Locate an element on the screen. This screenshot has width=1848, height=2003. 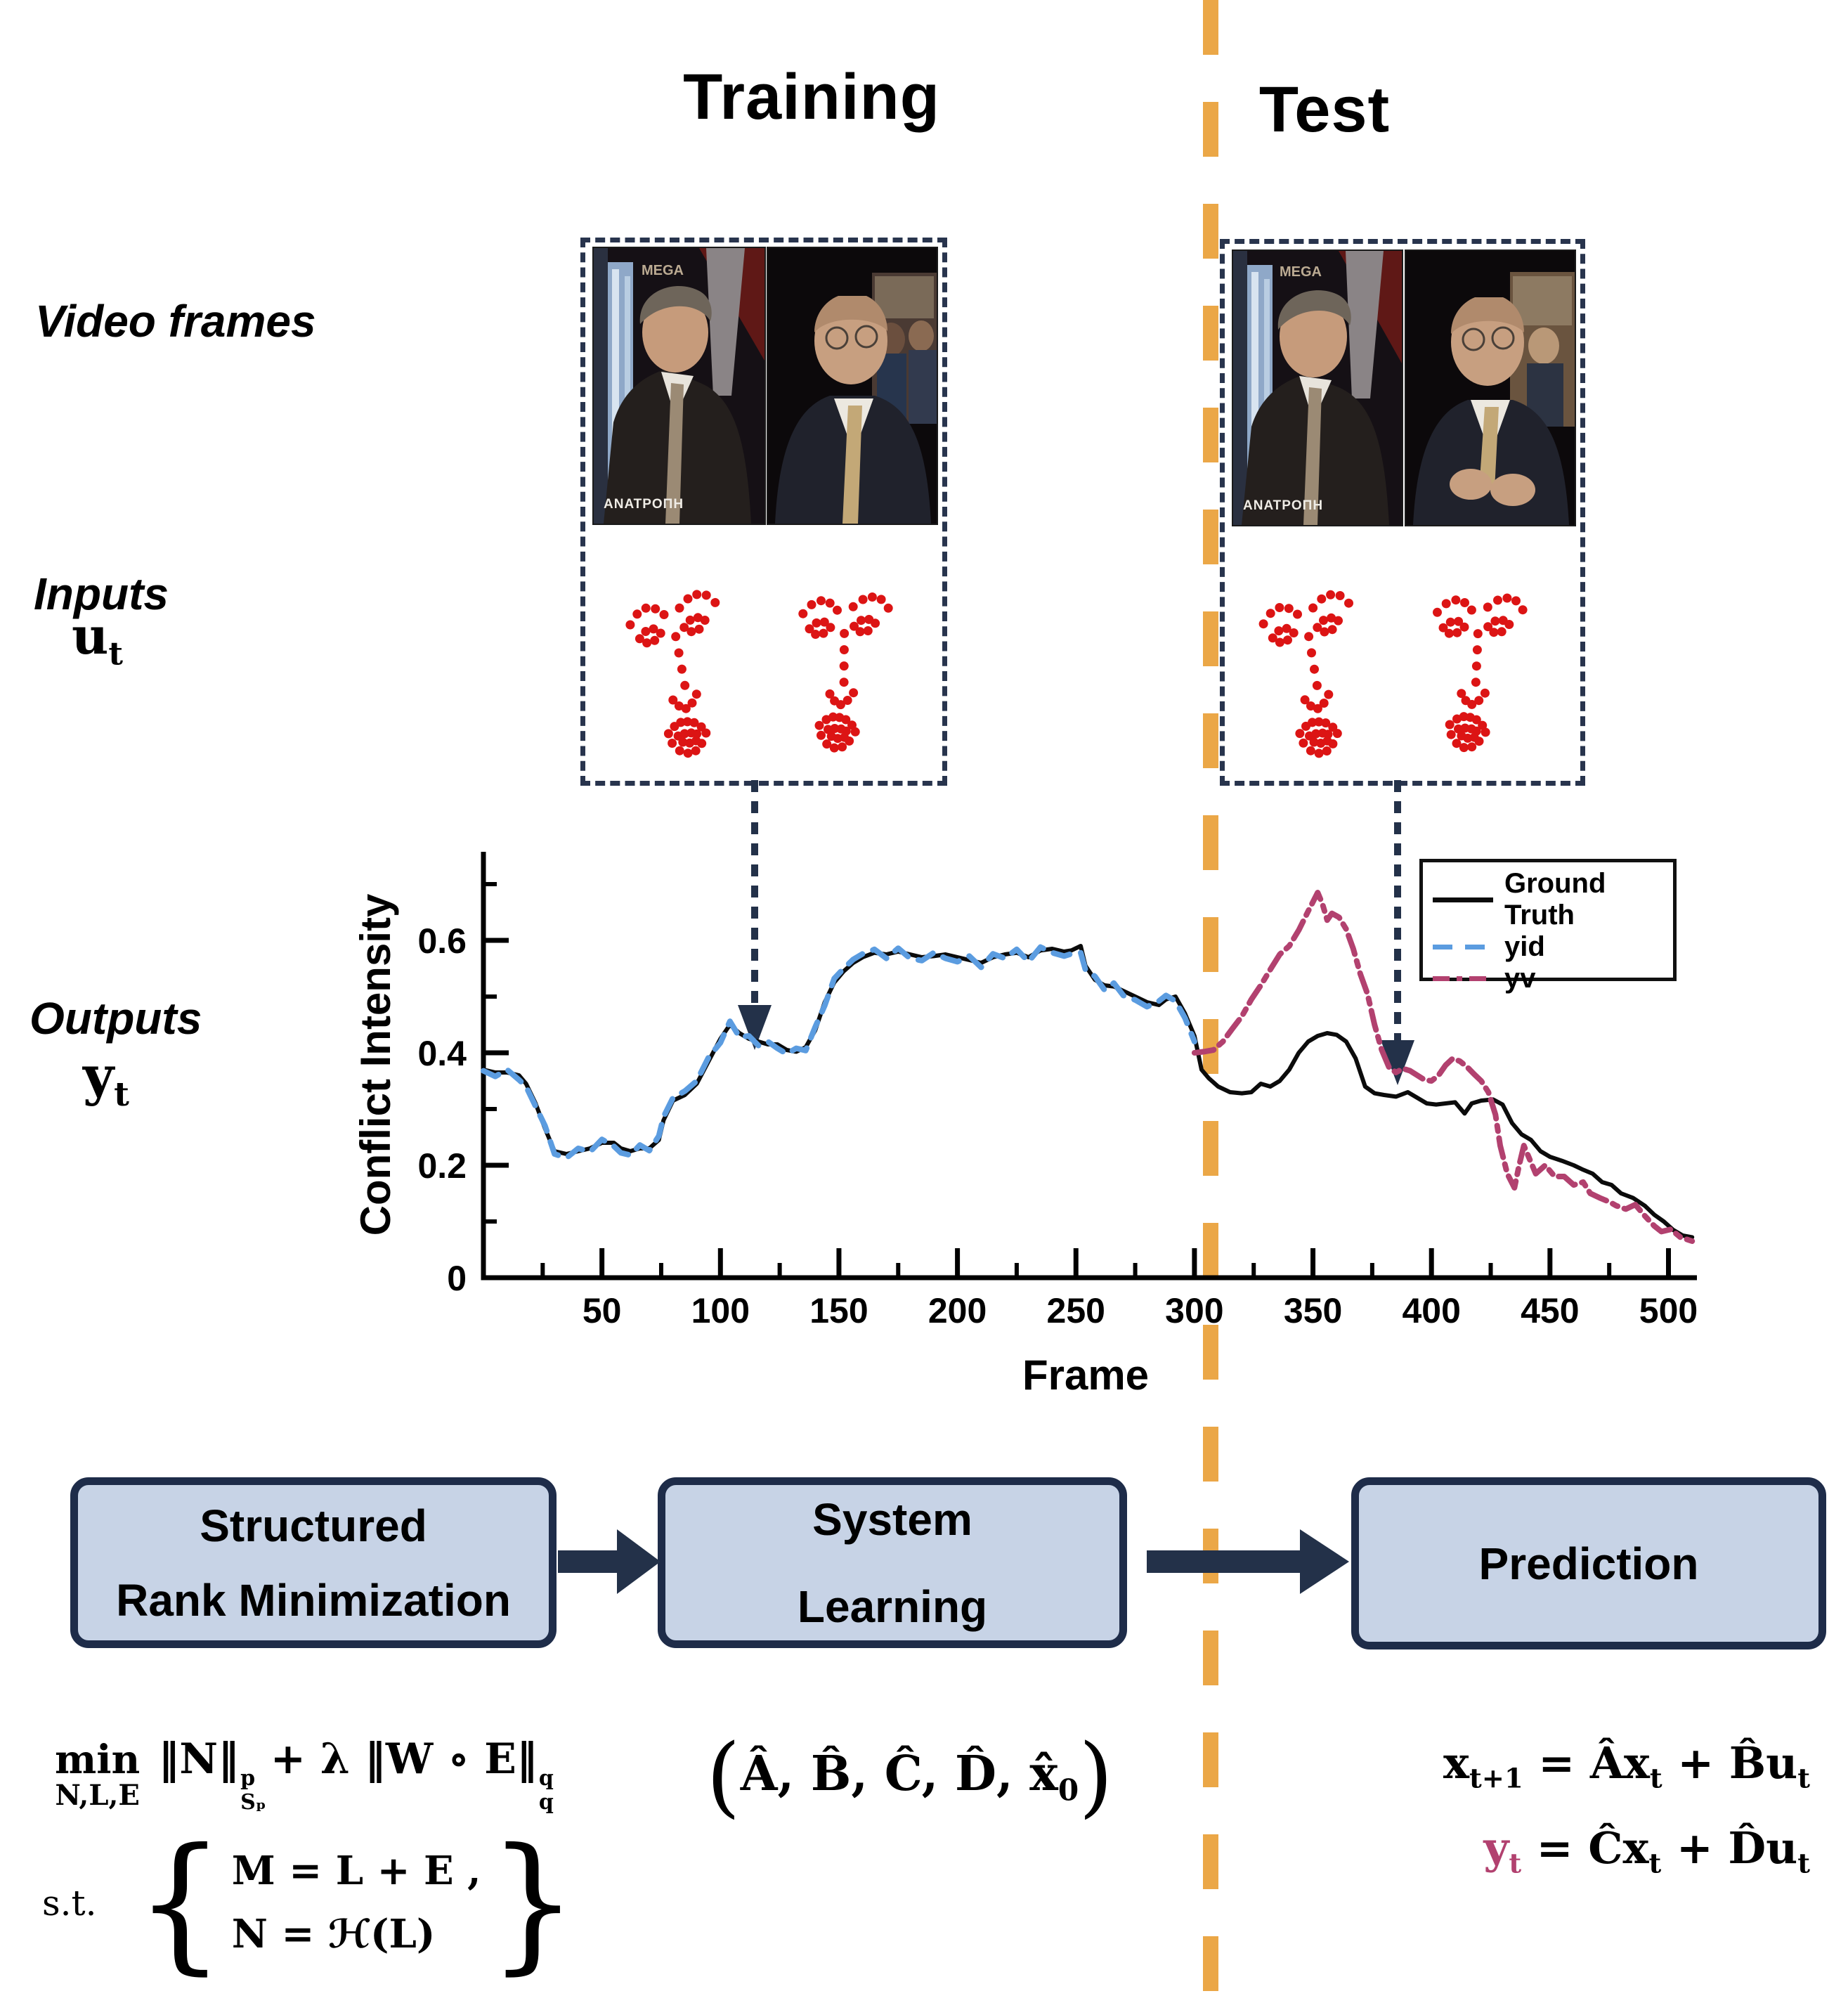
legend-entry-yv: yv is located at coordinates (1548, 978).